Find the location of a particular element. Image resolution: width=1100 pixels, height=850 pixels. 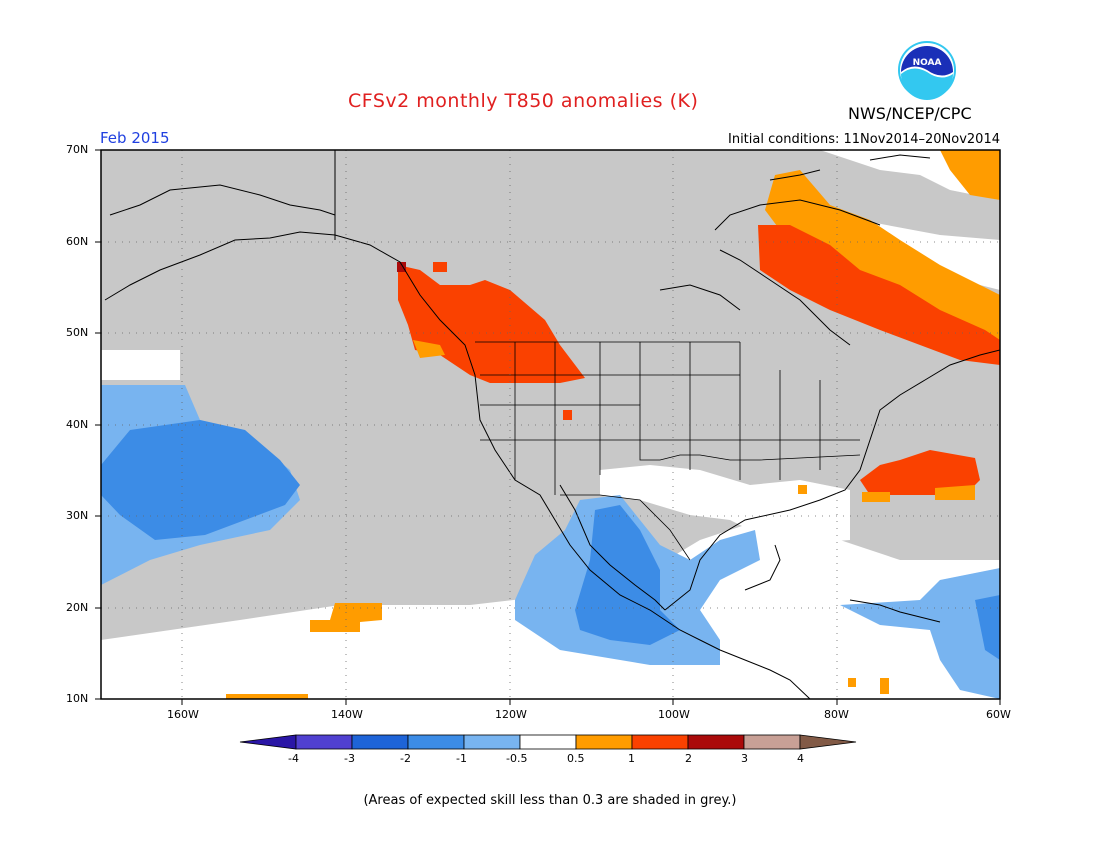

colorbar is located at coordinates (548, 742).